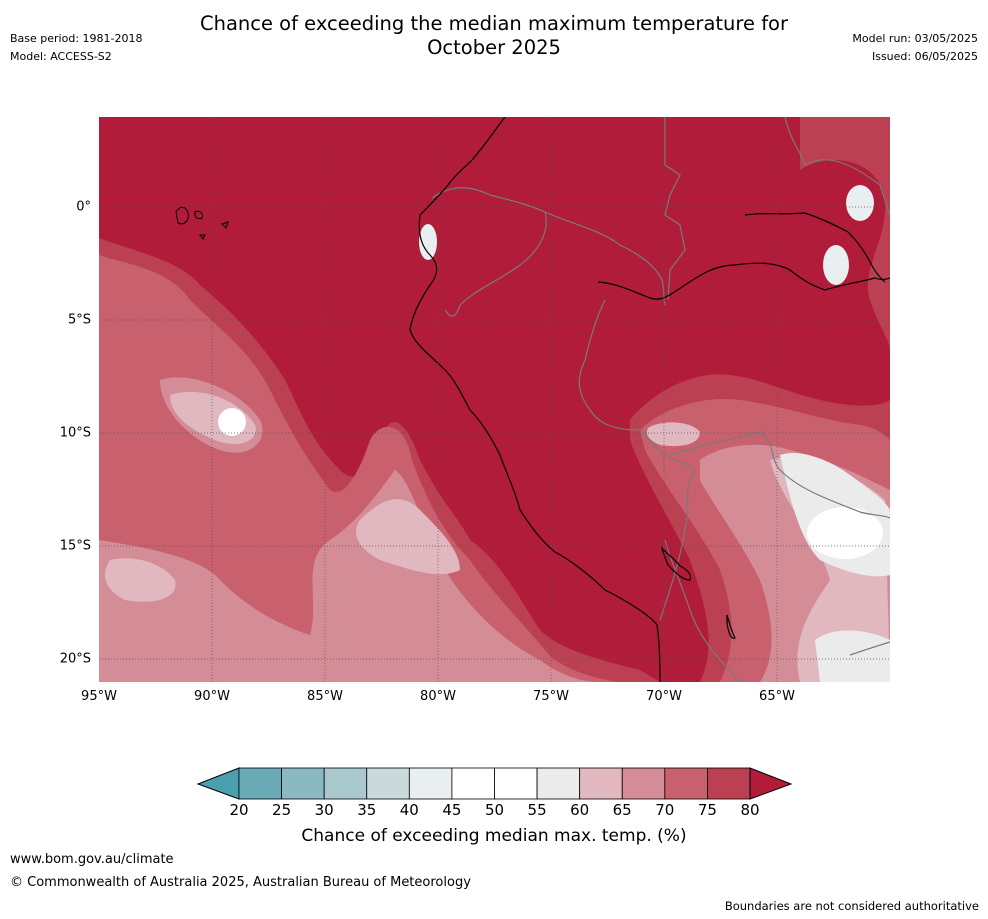  I want to click on contour-60-65-west, so click(349, 576).